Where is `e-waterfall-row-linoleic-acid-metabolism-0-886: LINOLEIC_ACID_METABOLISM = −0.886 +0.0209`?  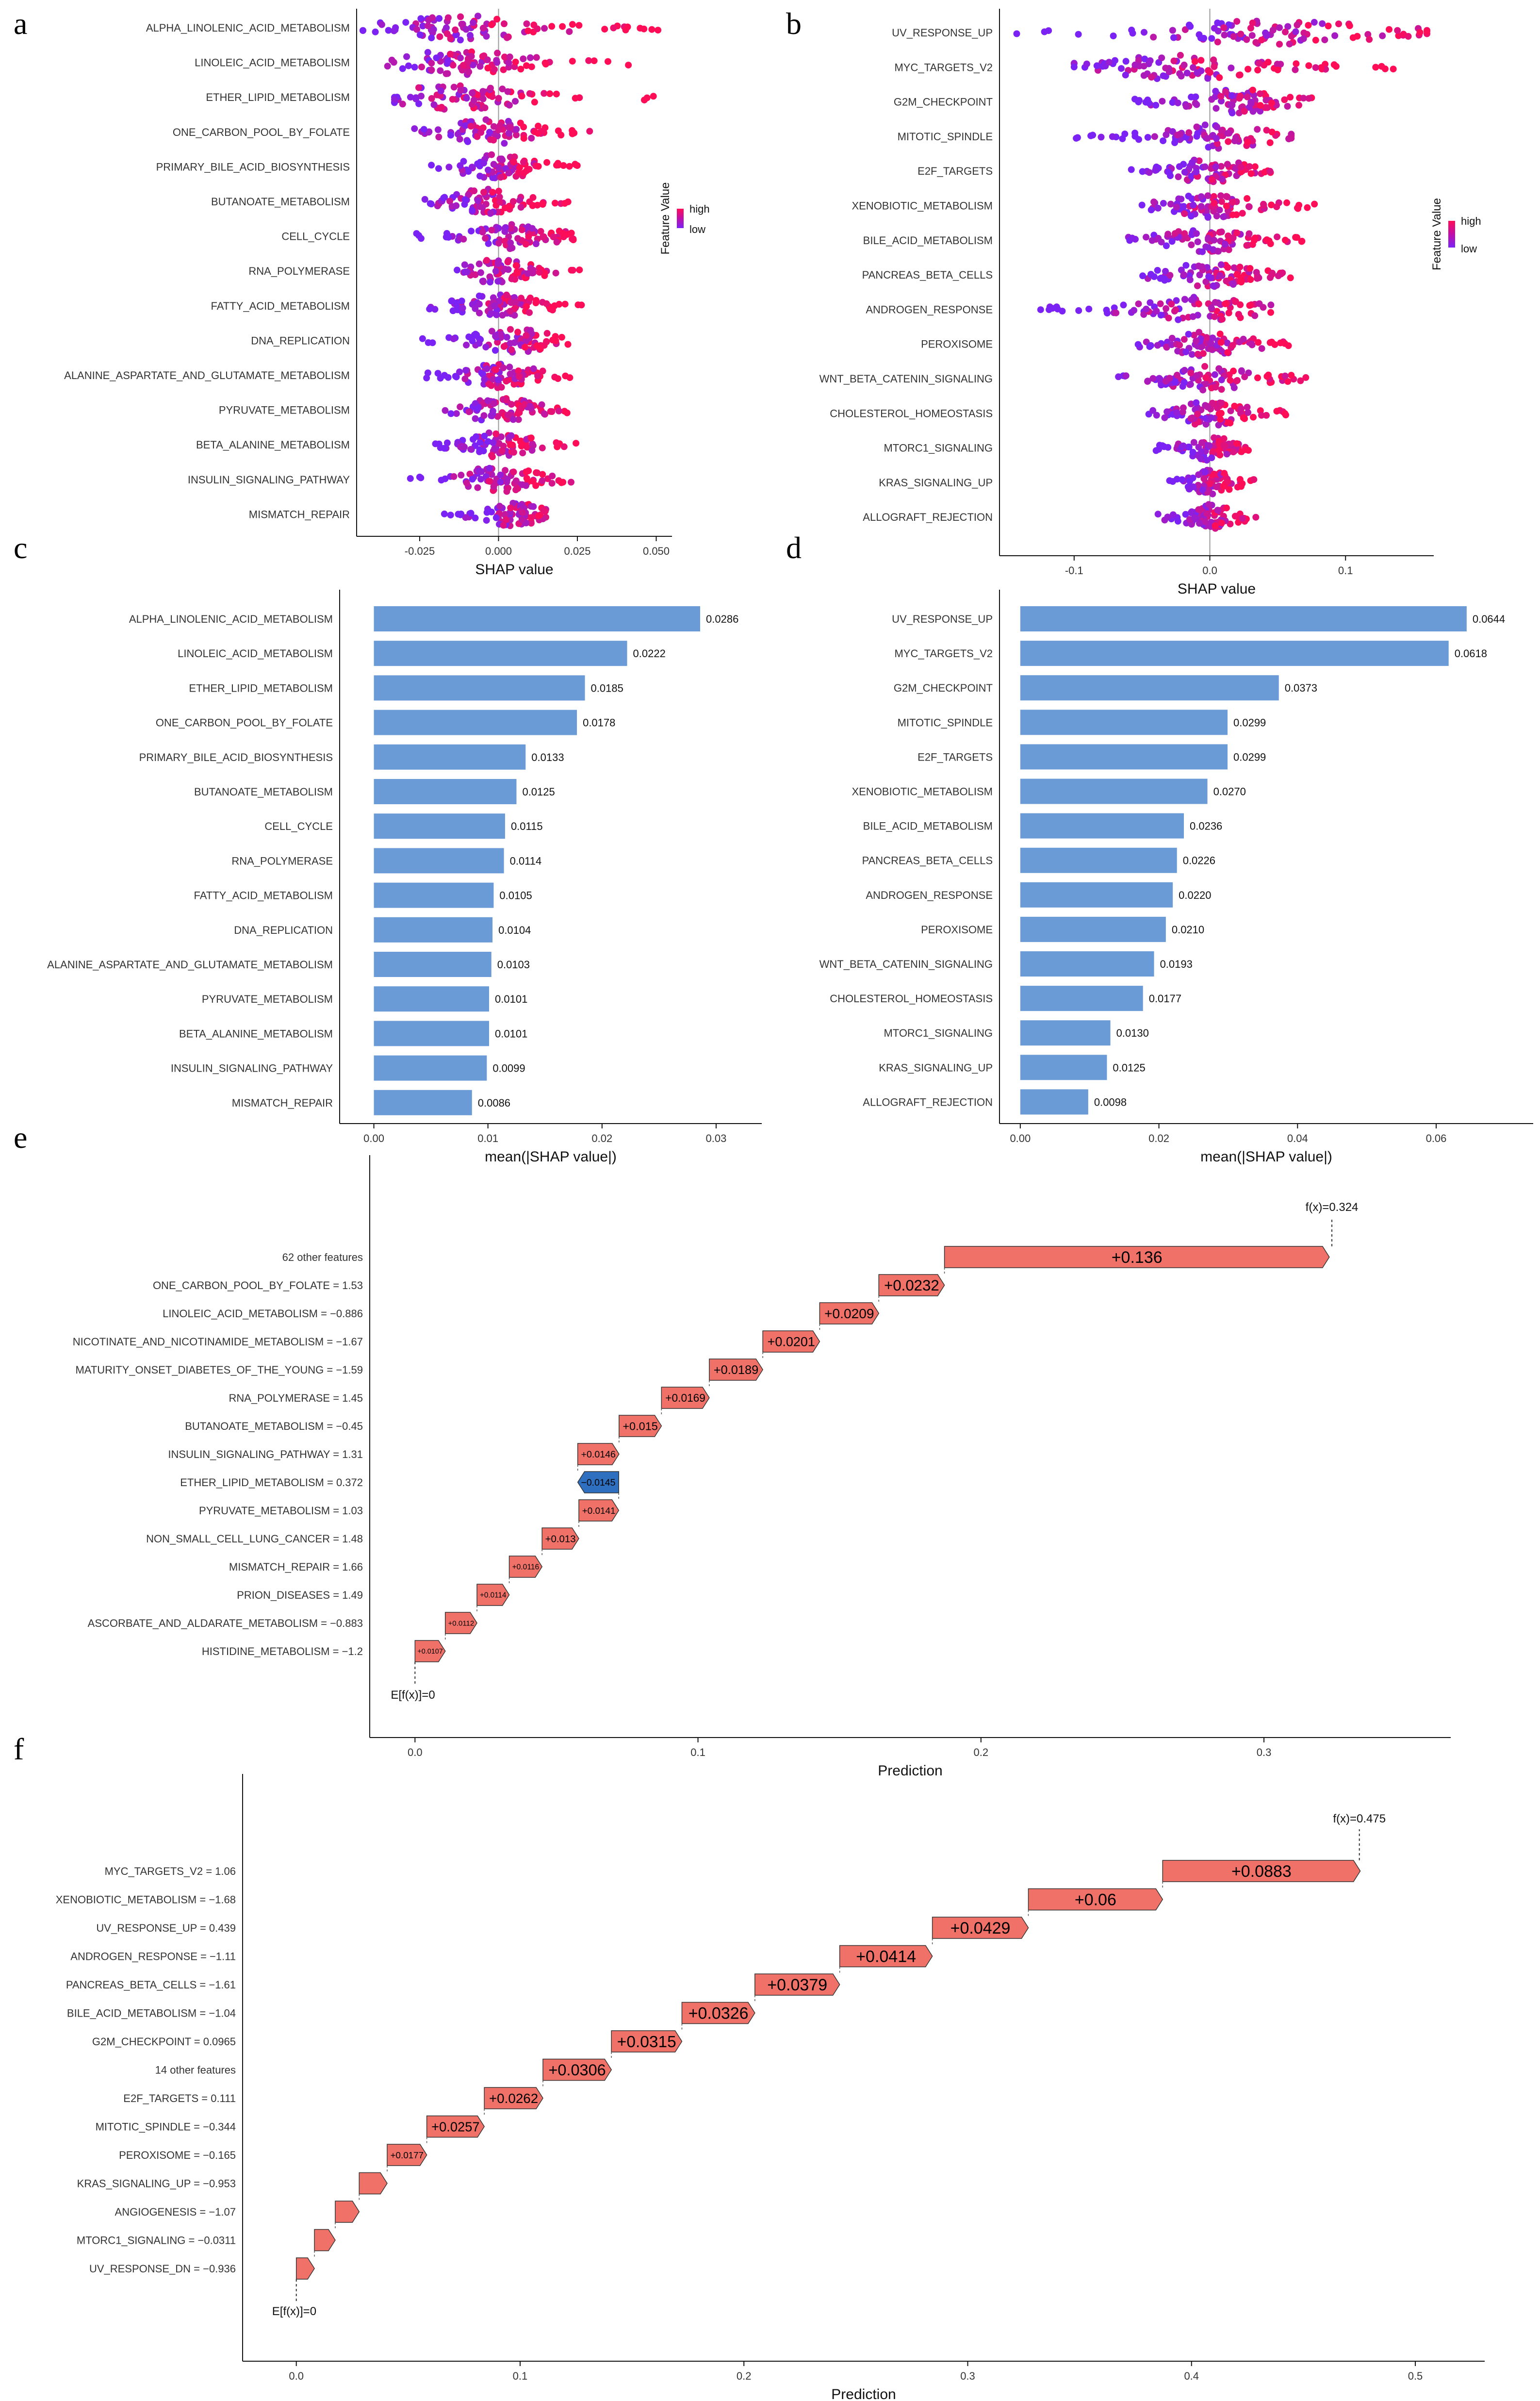 e-waterfall-row-linoleic-acid-metabolism-0-886: LINOLEIC_ACID_METABOLISM = −0.886 +0.0209 is located at coordinates (522, 1316).